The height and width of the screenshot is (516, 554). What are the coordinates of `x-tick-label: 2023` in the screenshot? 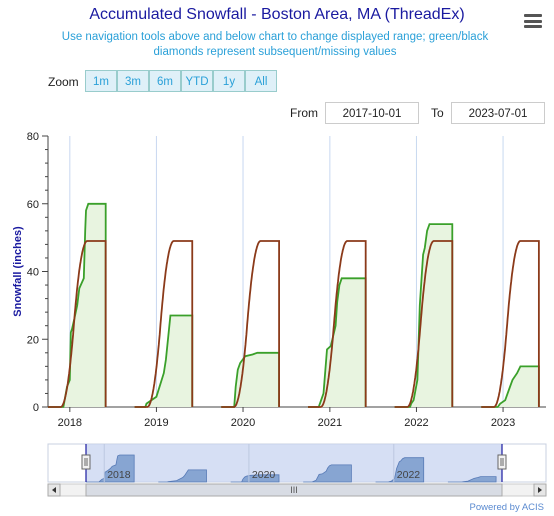 It's located at (503, 423).